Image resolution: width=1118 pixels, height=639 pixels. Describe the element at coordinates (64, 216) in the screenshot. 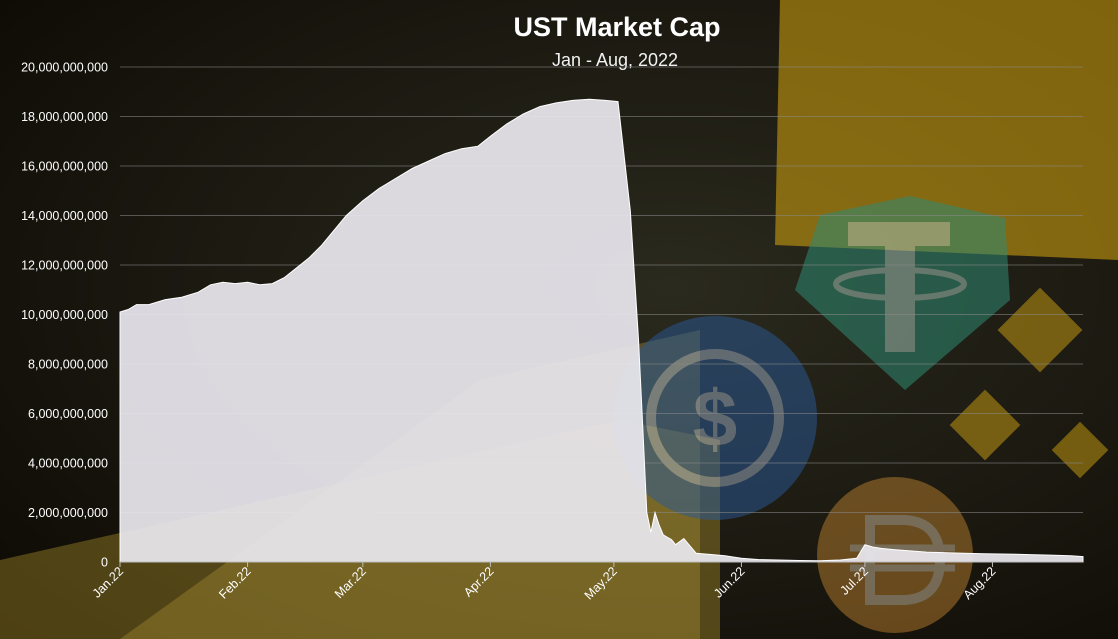

I see `y-tick-label: 14,000,000,000` at that location.